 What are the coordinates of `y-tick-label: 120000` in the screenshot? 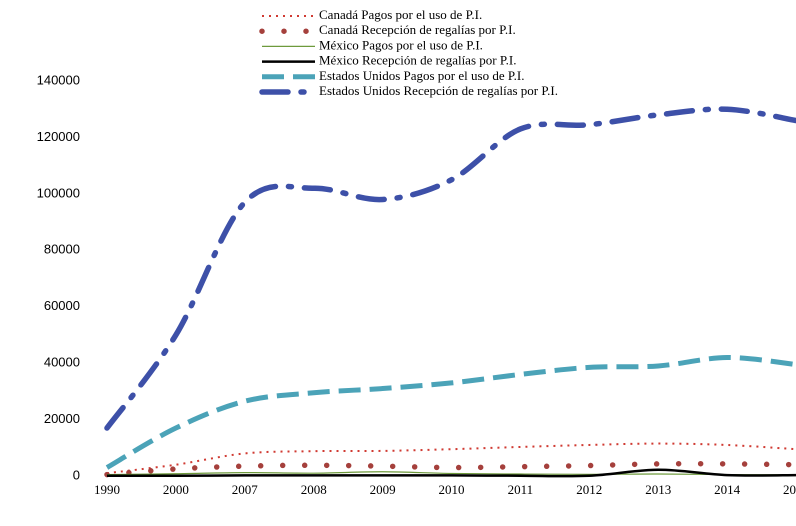 It's located at (58, 136).